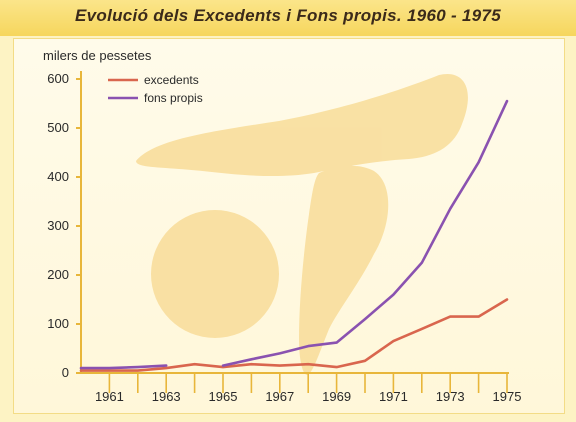 This screenshot has width=576, height=422. I want to click on x-tick-label: 1963, so click(166, 396).